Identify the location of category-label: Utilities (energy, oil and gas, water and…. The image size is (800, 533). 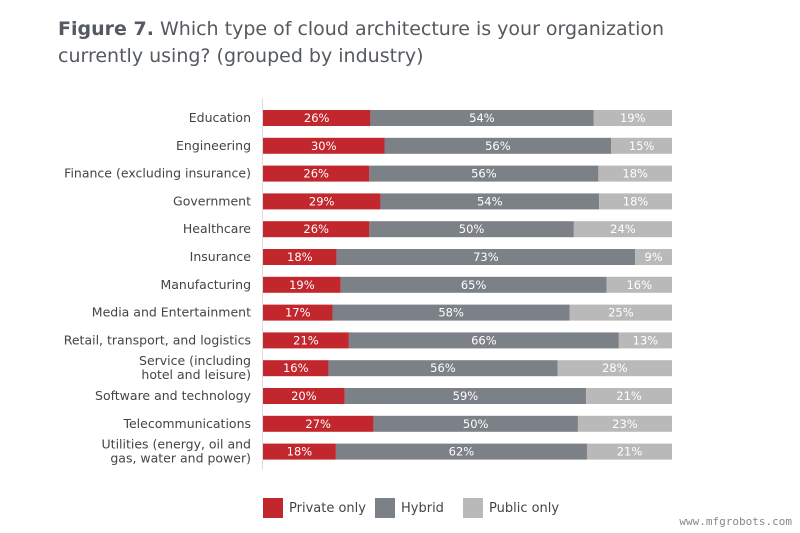
(176, 451).